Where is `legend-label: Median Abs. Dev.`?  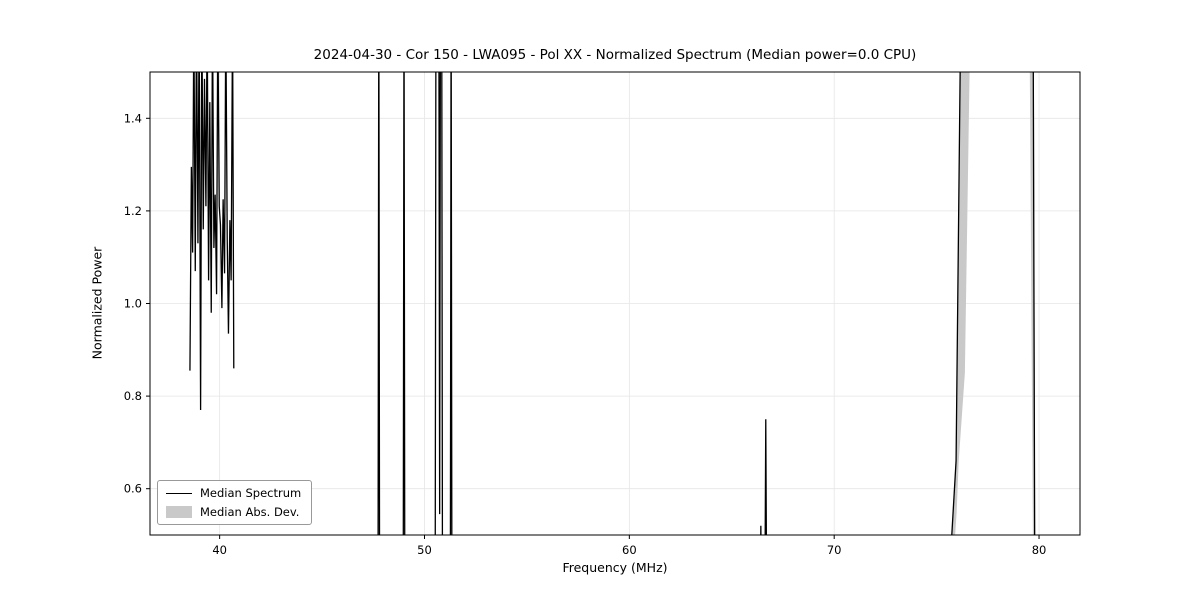 legend-label: Median Abs. Dev. is located at coordinates (250, 512).